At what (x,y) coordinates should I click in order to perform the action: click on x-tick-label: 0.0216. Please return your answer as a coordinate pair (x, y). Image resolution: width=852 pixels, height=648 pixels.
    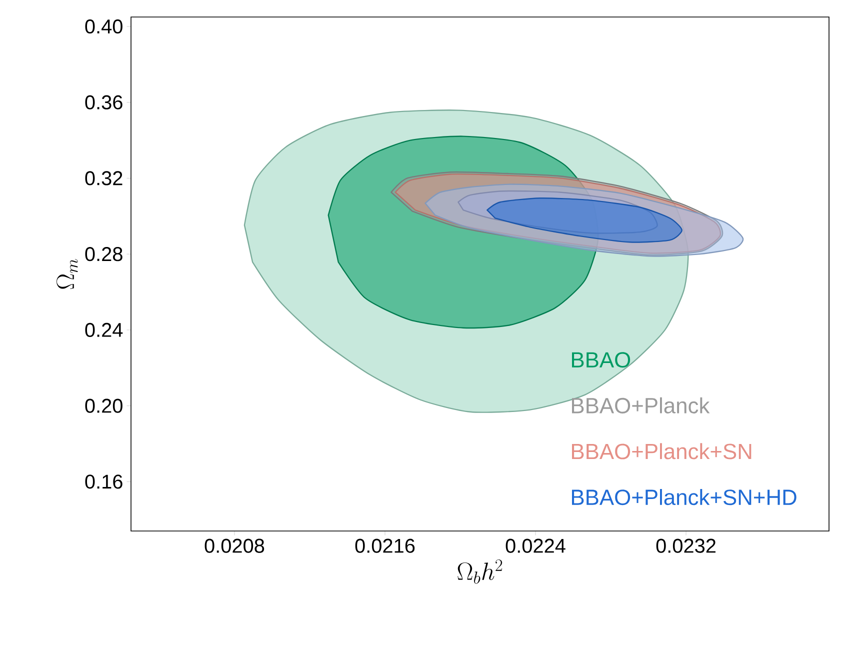
    Looking at the image, I should click on (385, 545).